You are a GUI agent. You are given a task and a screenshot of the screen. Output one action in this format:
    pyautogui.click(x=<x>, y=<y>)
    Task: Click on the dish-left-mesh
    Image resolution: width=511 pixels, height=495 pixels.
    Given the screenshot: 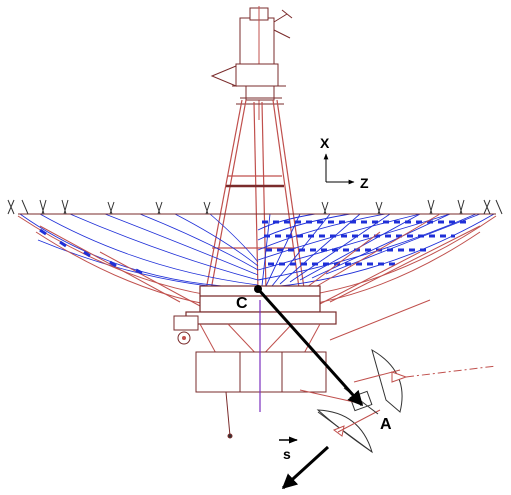 What is the action you would take?
    pyautogui.click(x=139, y=252)
    